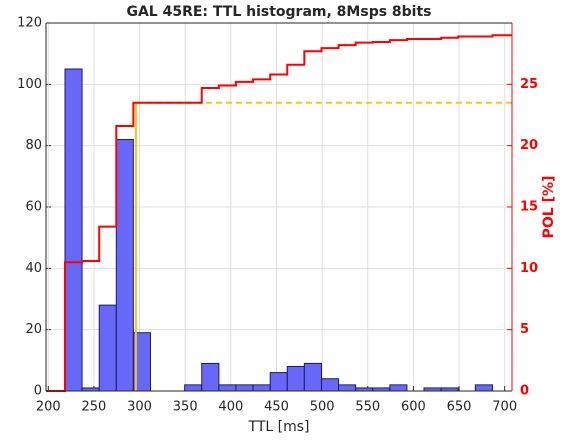  What do you see at coordinates (230, 407) in the screenshot?
I see `x-tick-label: 400` at bounding box center [230, 407].